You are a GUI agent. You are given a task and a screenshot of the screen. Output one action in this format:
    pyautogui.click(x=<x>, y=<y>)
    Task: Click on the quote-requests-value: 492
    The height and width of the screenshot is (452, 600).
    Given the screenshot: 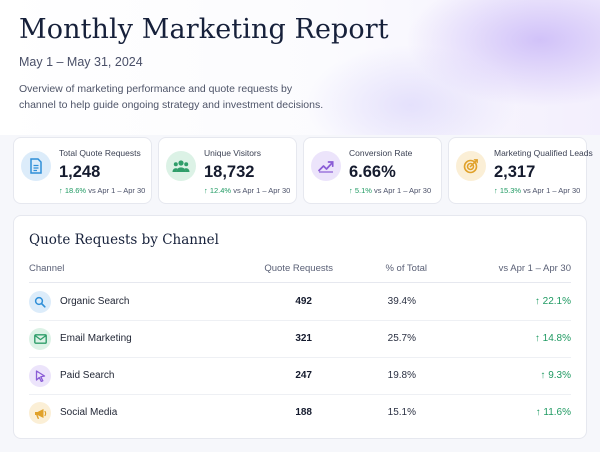 What is the action you would take?
    pyautogui.click(x=303, y=301)
    